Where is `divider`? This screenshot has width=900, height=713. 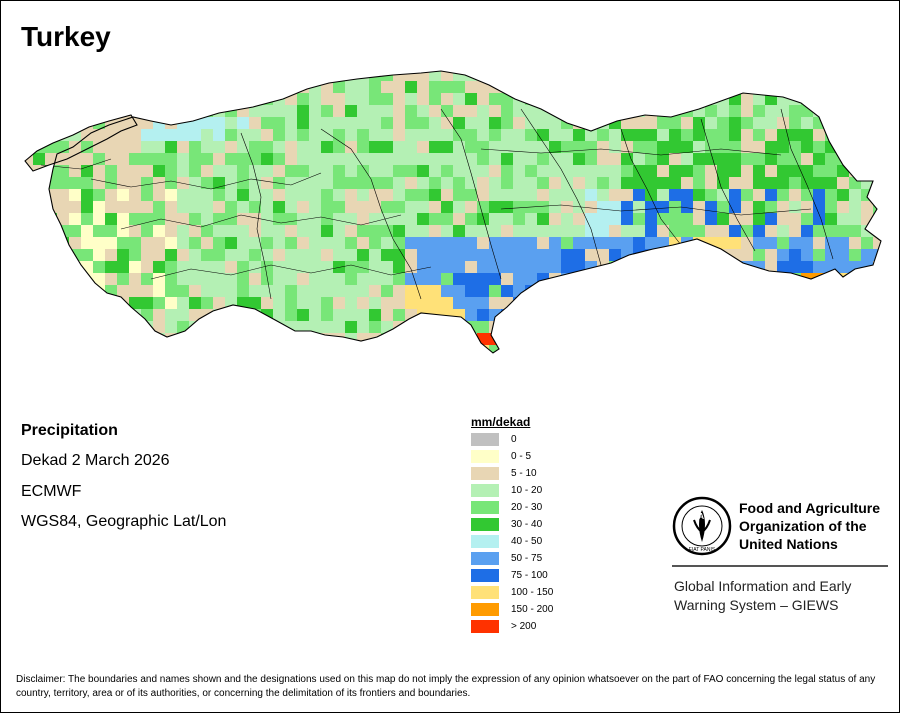 divider is located at coordinates (780, 566).